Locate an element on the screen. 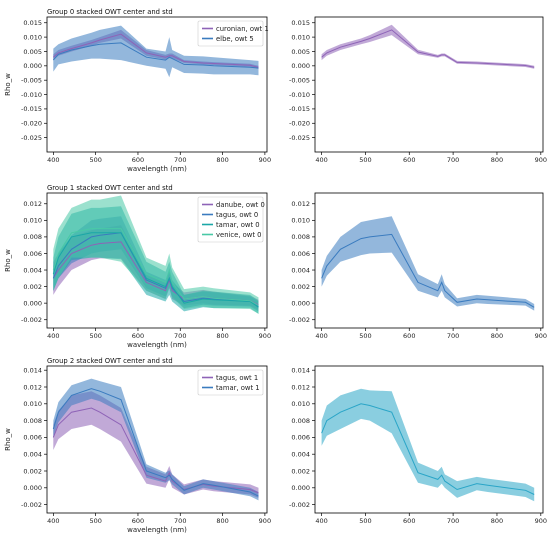 This screenshot has width=550, height=536. g2-combined-ytick-label: 0.004 is located at coordinates (300, 455).